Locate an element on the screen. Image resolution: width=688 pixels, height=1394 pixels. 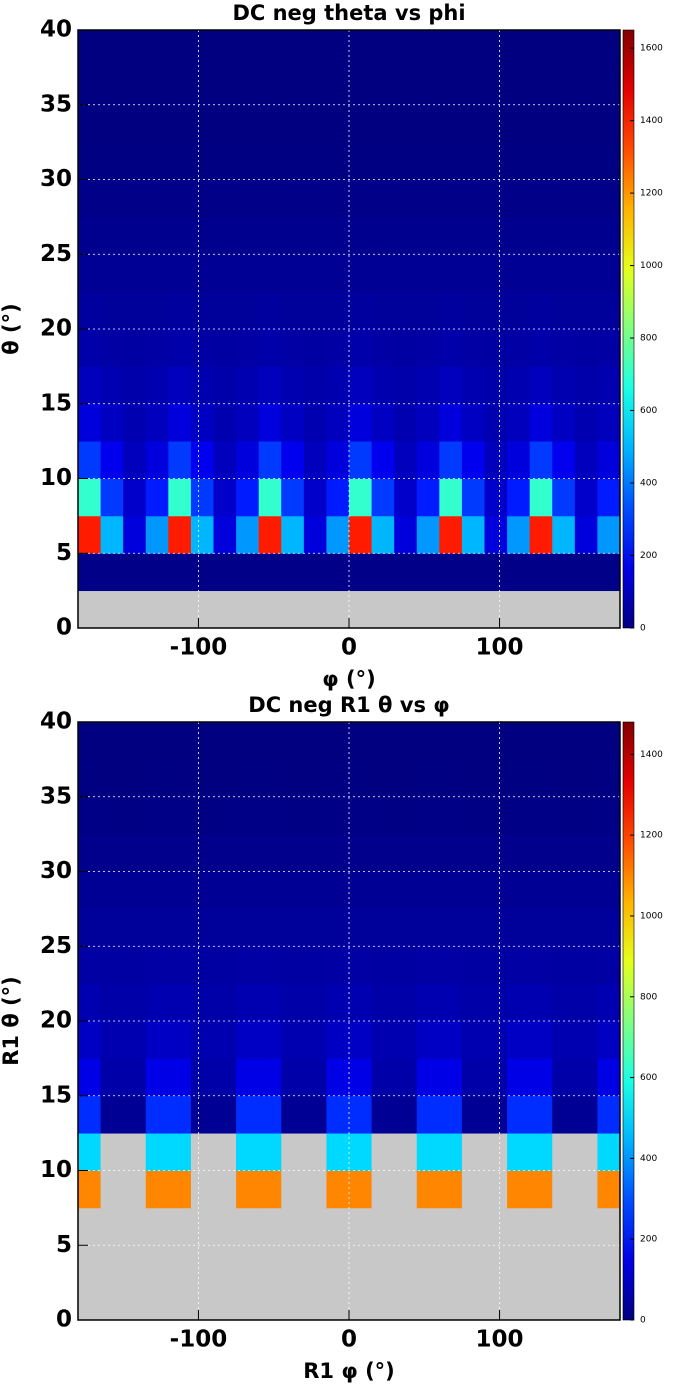
x-tick-label: 100 is located at coordinates (500, 648).